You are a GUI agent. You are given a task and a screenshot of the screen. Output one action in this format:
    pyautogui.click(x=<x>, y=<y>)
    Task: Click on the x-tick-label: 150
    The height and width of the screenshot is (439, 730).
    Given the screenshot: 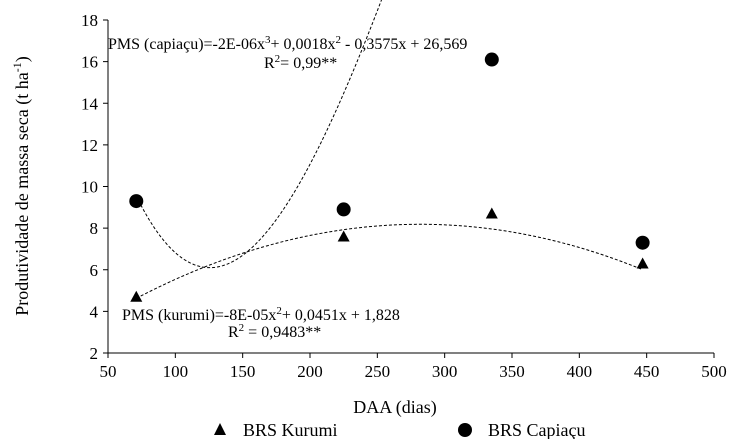 What is the action you would take?
    pyautogui.click(x=243, y=371)
    